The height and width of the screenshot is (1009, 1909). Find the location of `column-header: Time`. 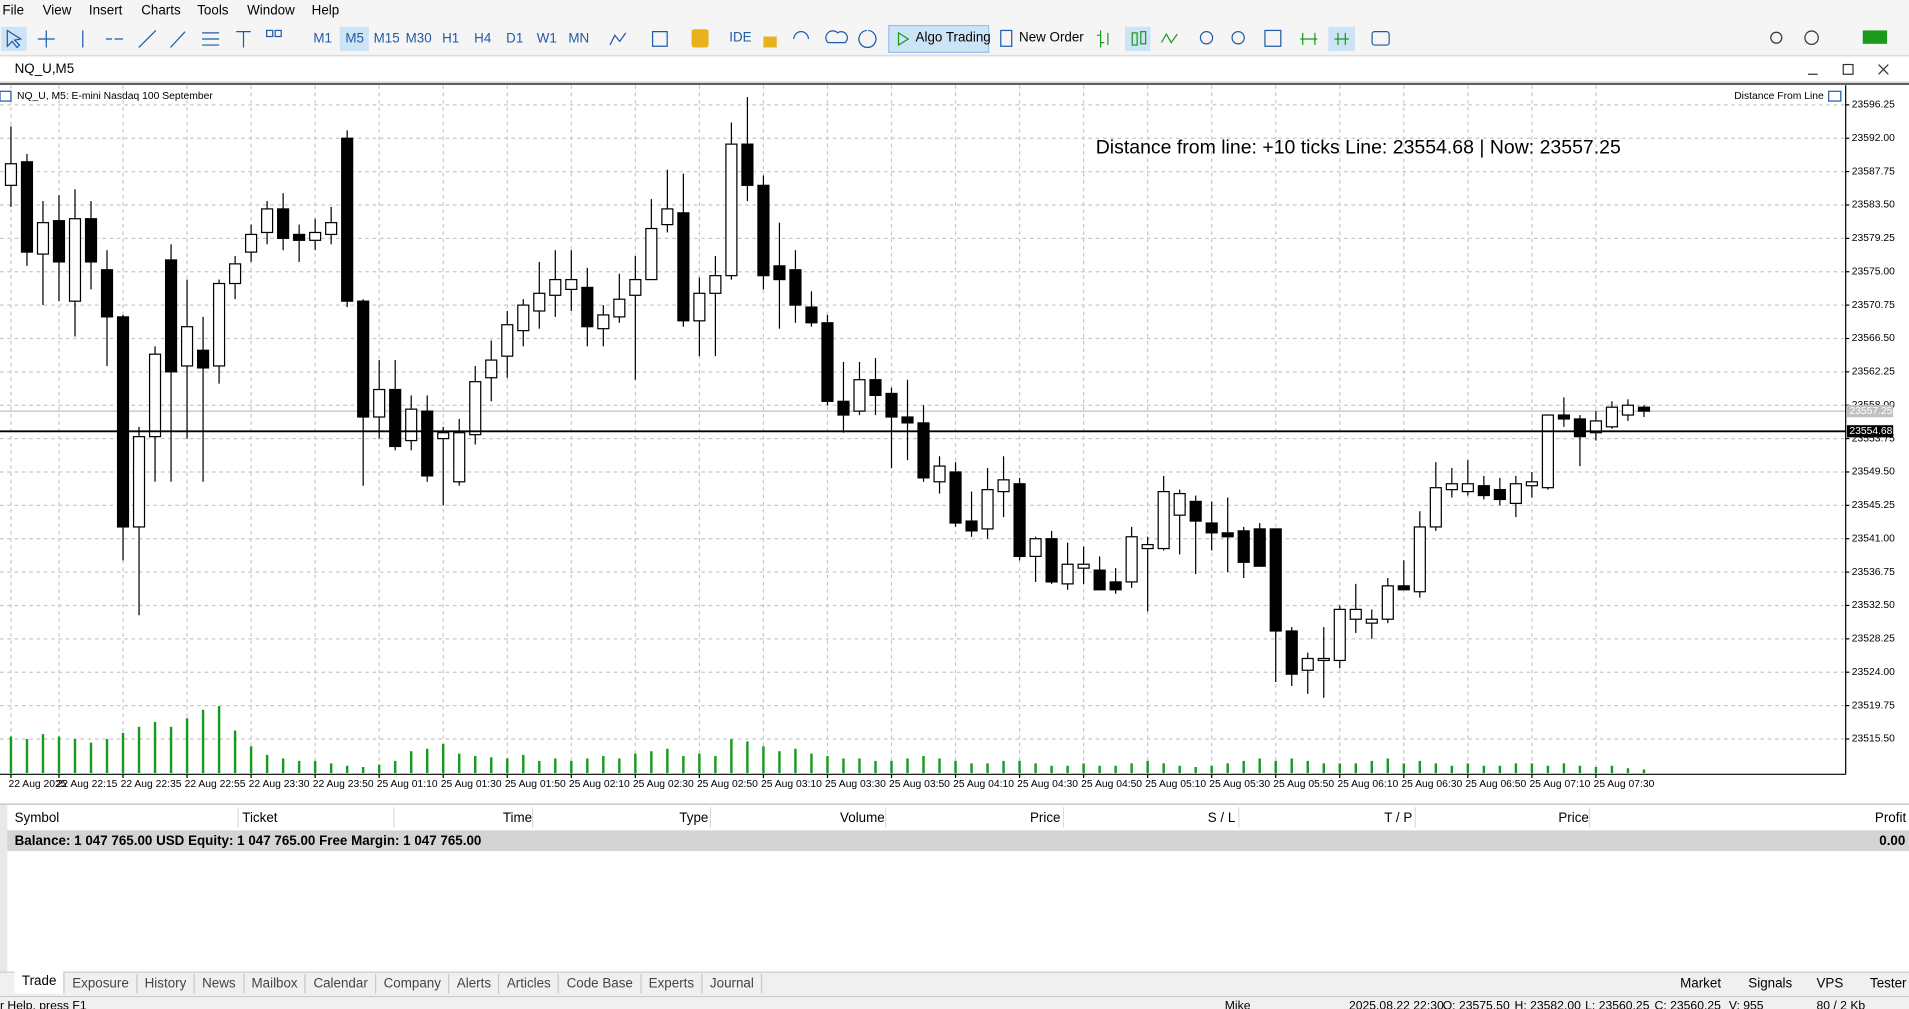

column-header: Time is located at coordinates (517, 818).